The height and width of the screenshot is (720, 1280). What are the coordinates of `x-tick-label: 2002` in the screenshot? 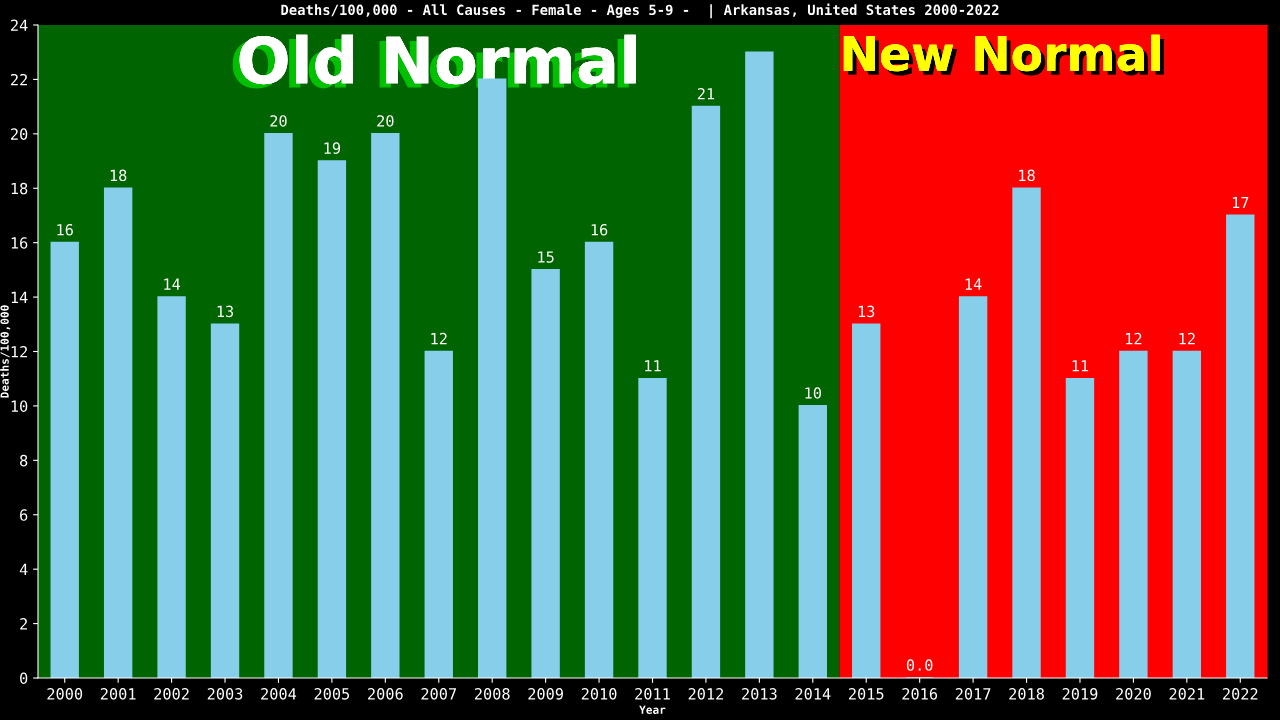 It's located at (171, 694).